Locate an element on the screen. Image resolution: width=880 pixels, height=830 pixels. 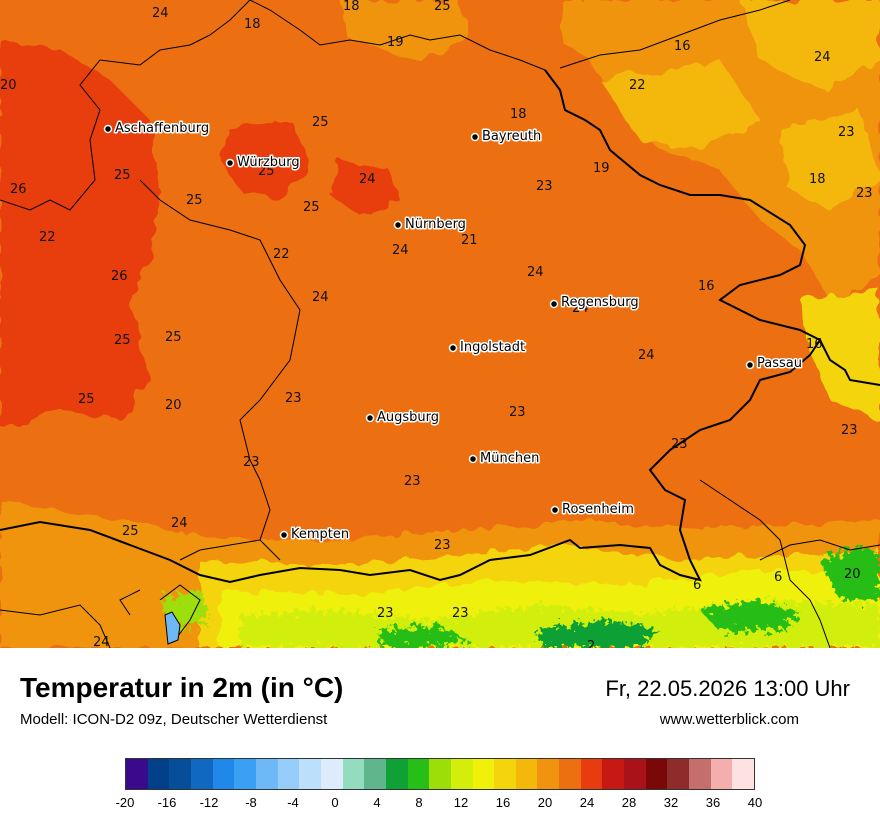
legend-tick-label: 32 is located at coordinates (671, 802).